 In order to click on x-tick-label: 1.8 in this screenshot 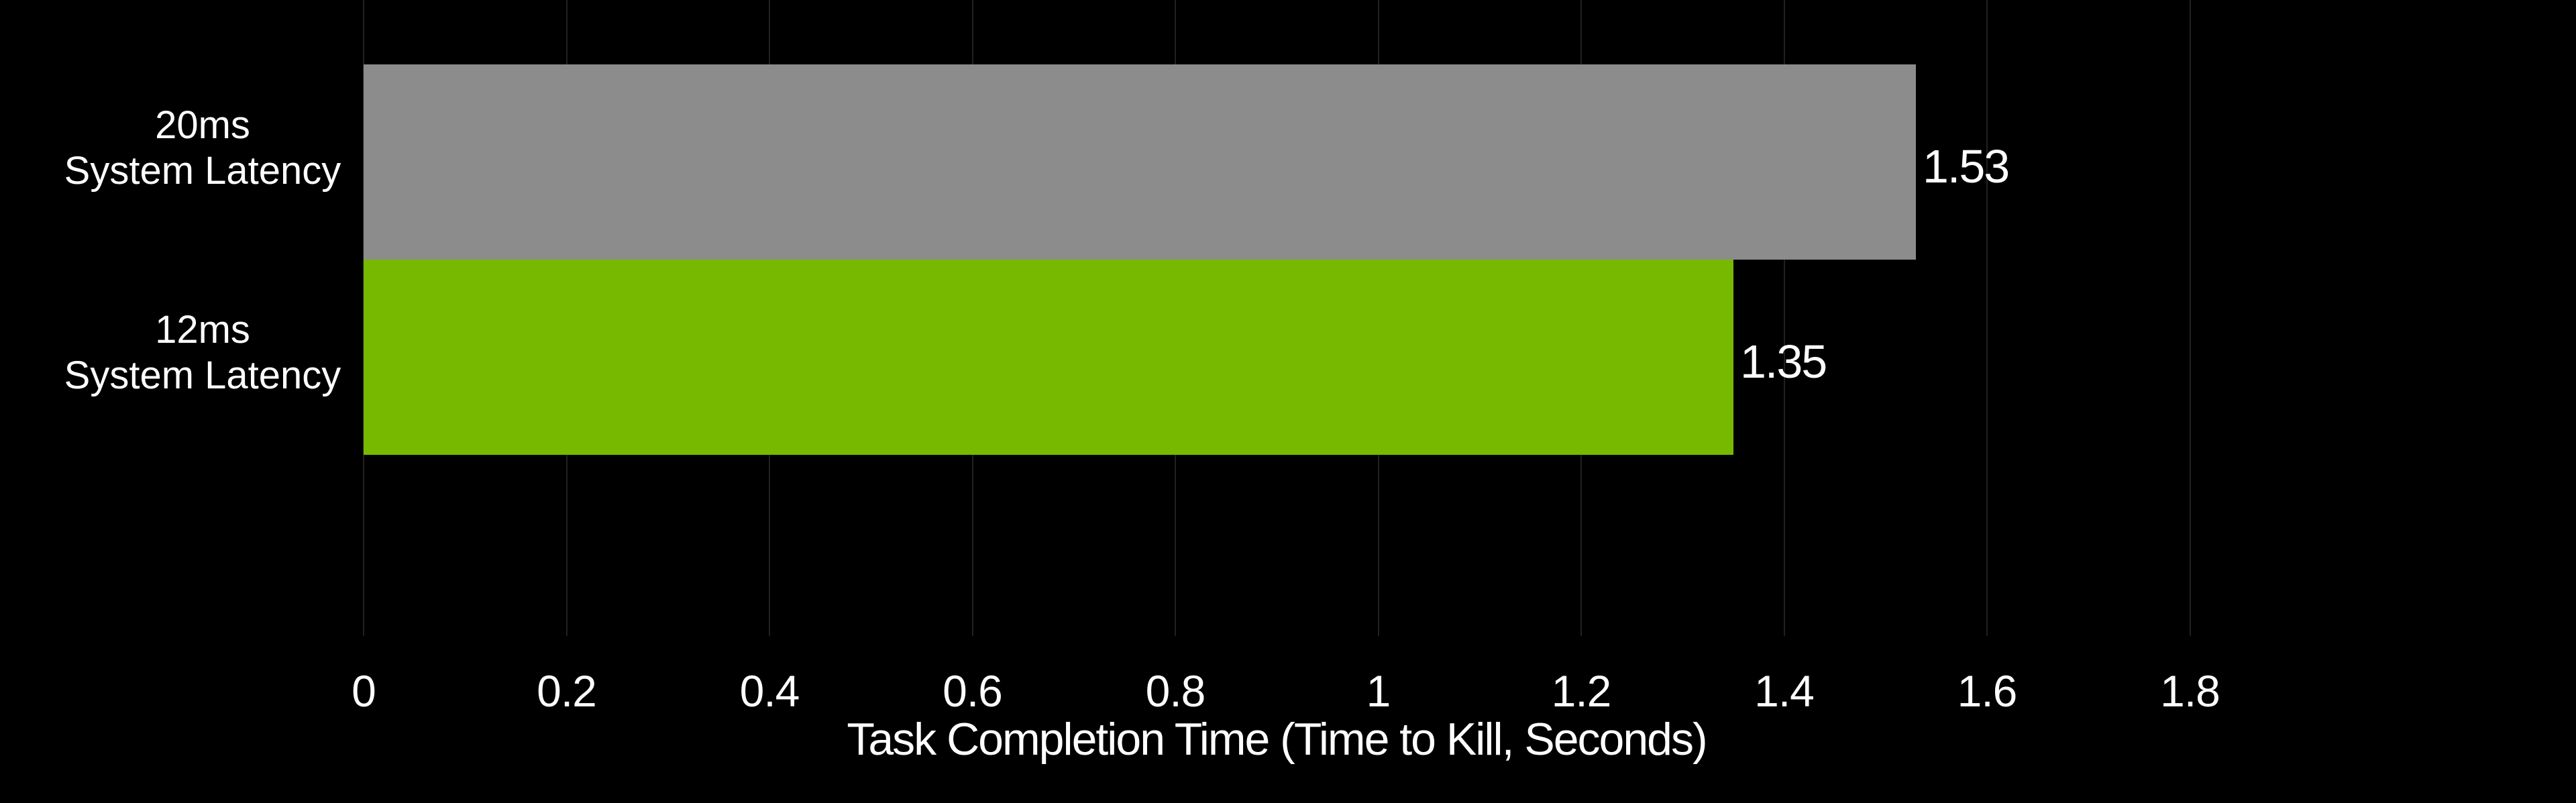, I will do `click(2190, 691)`.